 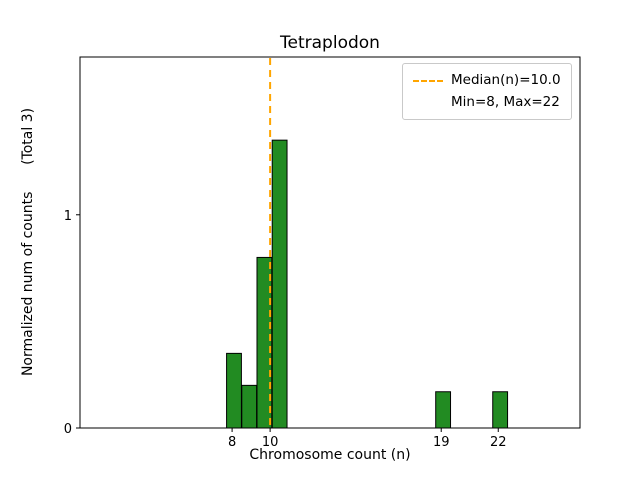 I want to click on y-tick-label: 0, so click(x=68, y=429).